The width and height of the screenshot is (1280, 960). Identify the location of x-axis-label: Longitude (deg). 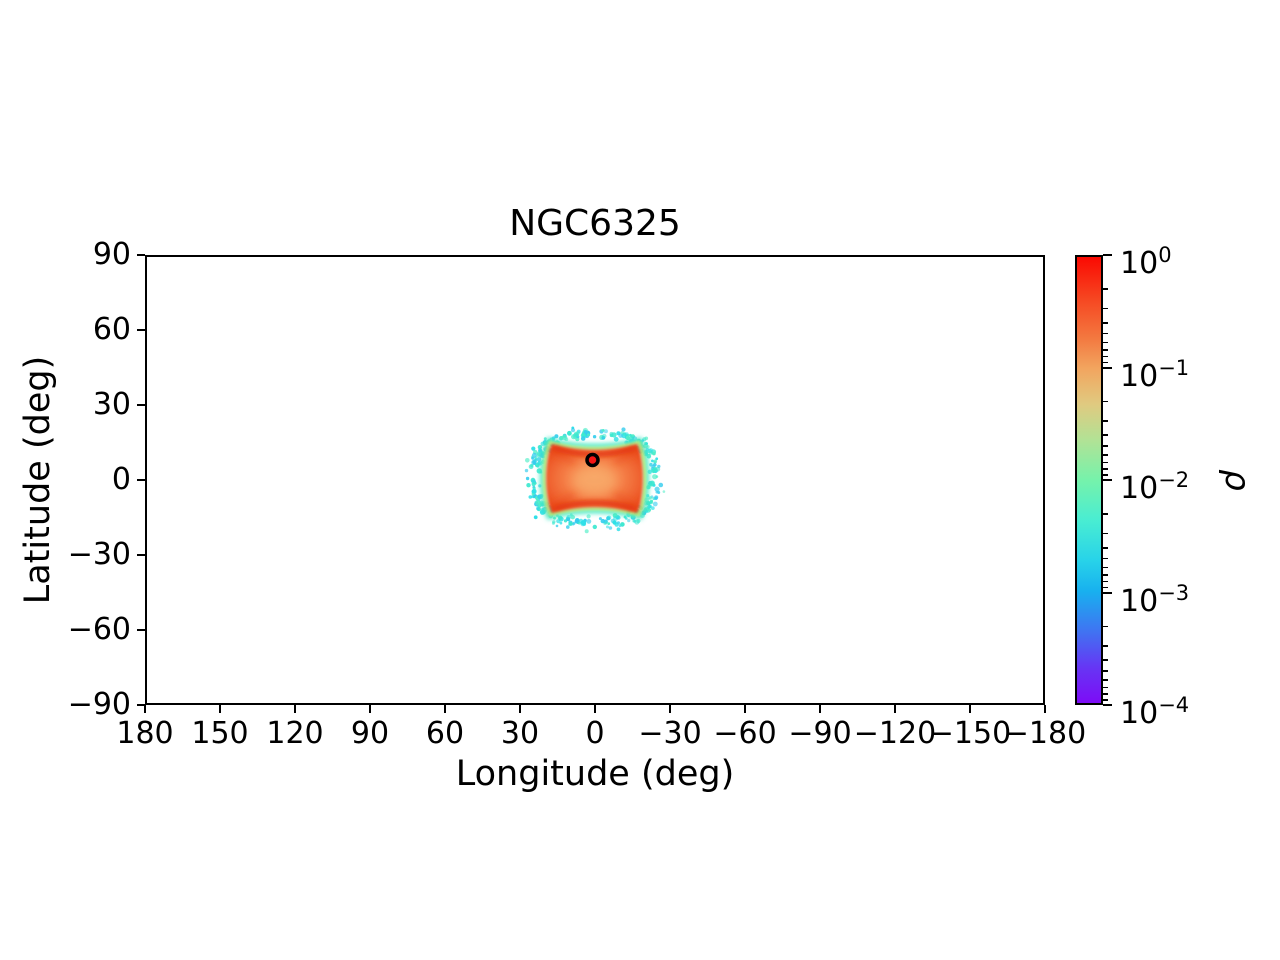
(595, 774).